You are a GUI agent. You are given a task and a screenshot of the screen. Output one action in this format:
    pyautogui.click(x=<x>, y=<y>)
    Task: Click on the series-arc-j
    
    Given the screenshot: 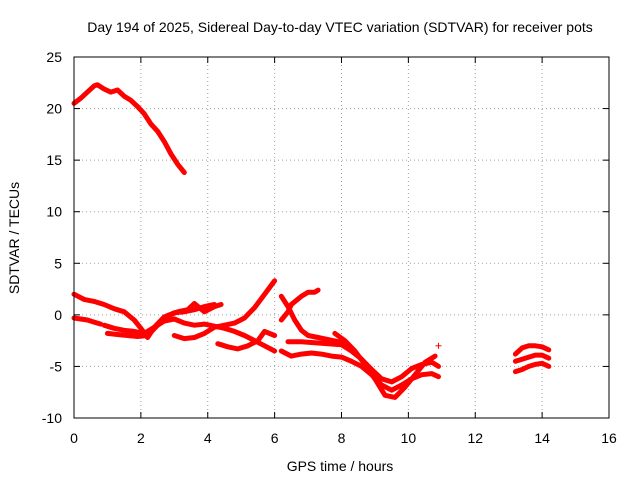 What is the action you would take?
    pyautogui.click(x=363, y=362)
    